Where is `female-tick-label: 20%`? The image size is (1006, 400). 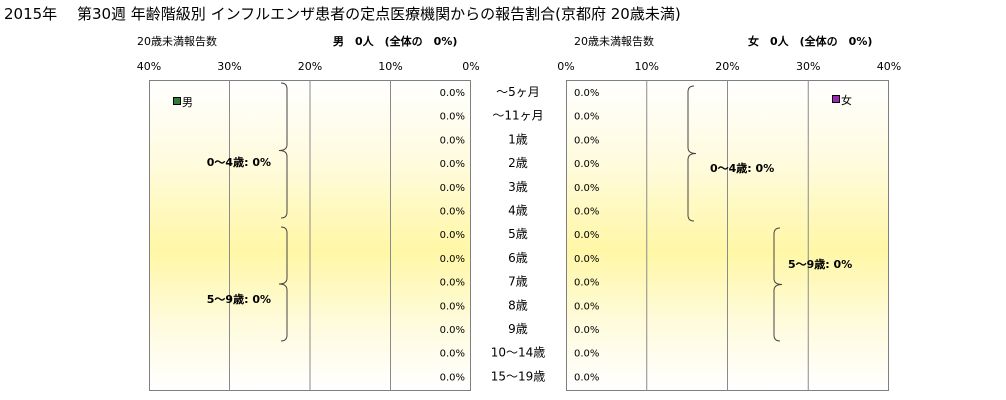
female-tick-label: 20% is located at coordinates (727, 66).